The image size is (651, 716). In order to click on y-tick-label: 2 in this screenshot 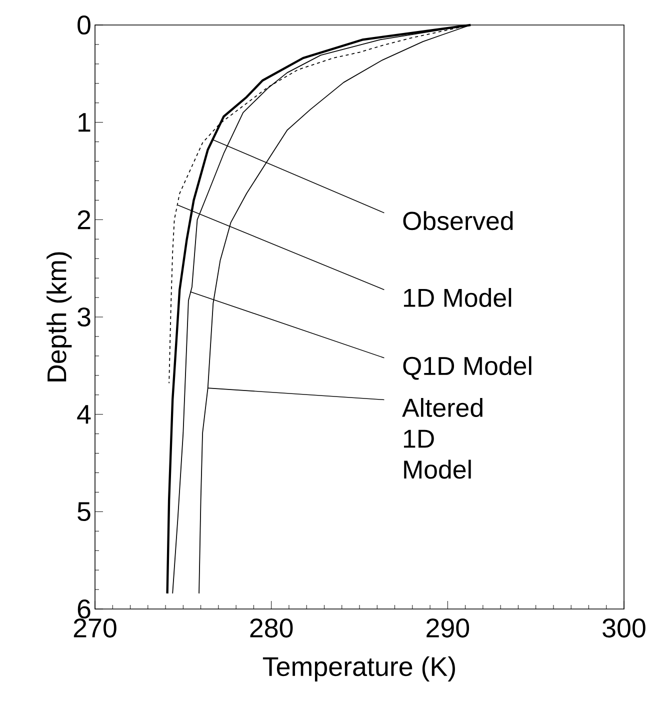, I will do `click(84, 220)`.